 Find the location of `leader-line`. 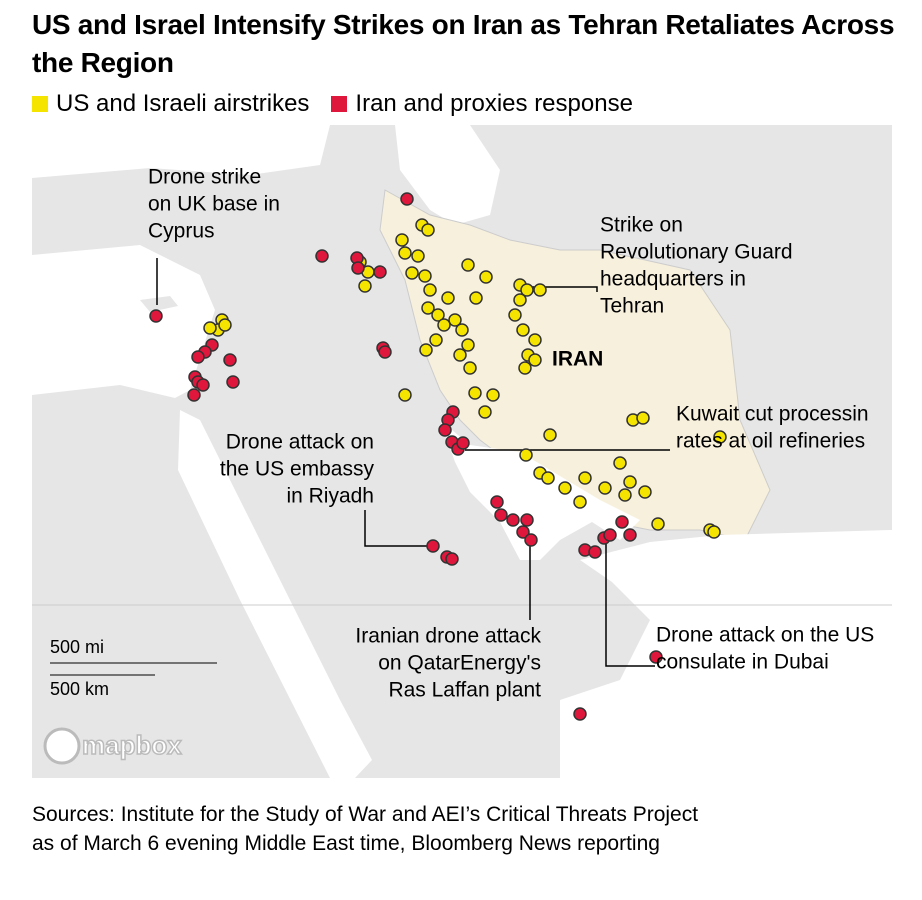

leader-line is located at coordinates (564, 289).